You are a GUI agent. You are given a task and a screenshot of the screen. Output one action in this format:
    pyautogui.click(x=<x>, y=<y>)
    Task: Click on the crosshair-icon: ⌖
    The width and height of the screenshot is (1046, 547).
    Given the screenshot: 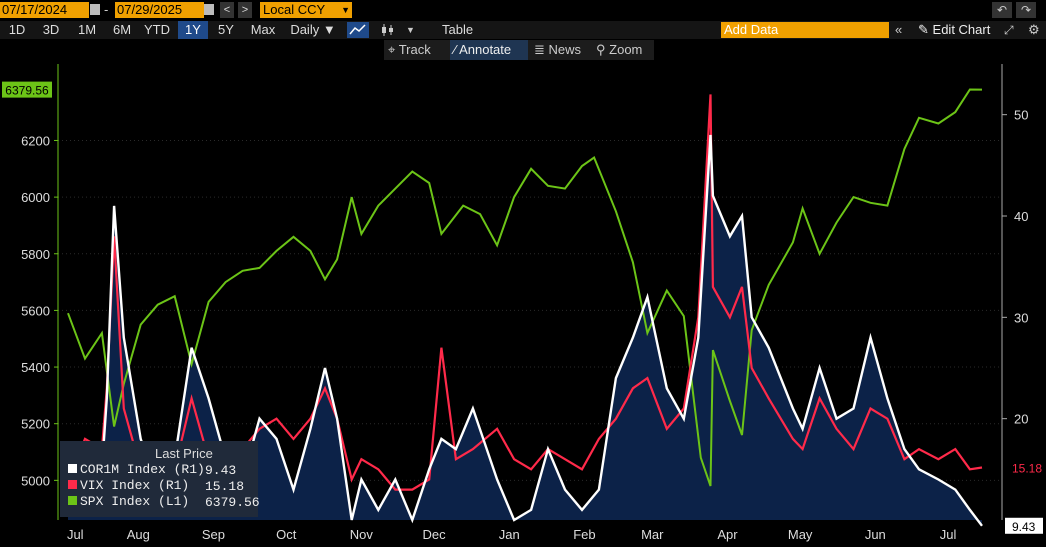 What is the action you would take?
    pyautogui.click(x=392, y=49)
    